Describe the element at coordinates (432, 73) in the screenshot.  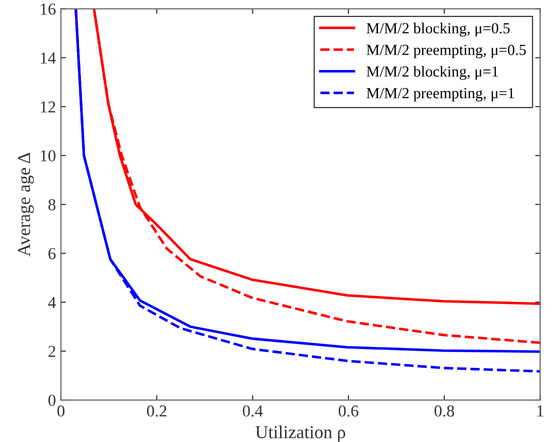
I see `legend-label: M/M/2 blocking, μ=1` at that location.